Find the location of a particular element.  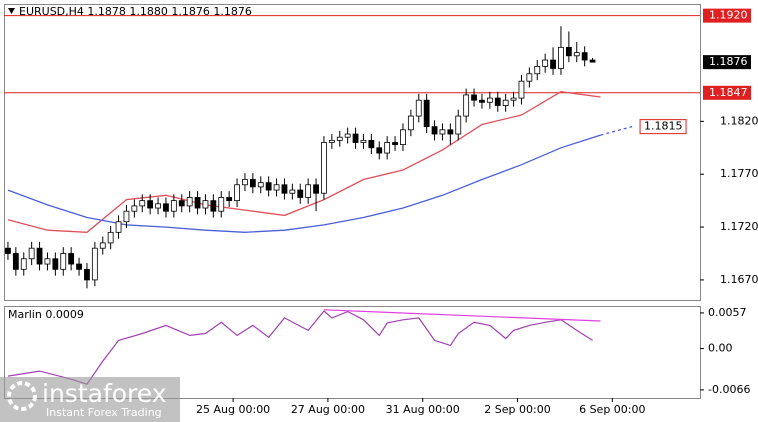

y-tick-label: 1.1720 is located at coordinates (739, 226).